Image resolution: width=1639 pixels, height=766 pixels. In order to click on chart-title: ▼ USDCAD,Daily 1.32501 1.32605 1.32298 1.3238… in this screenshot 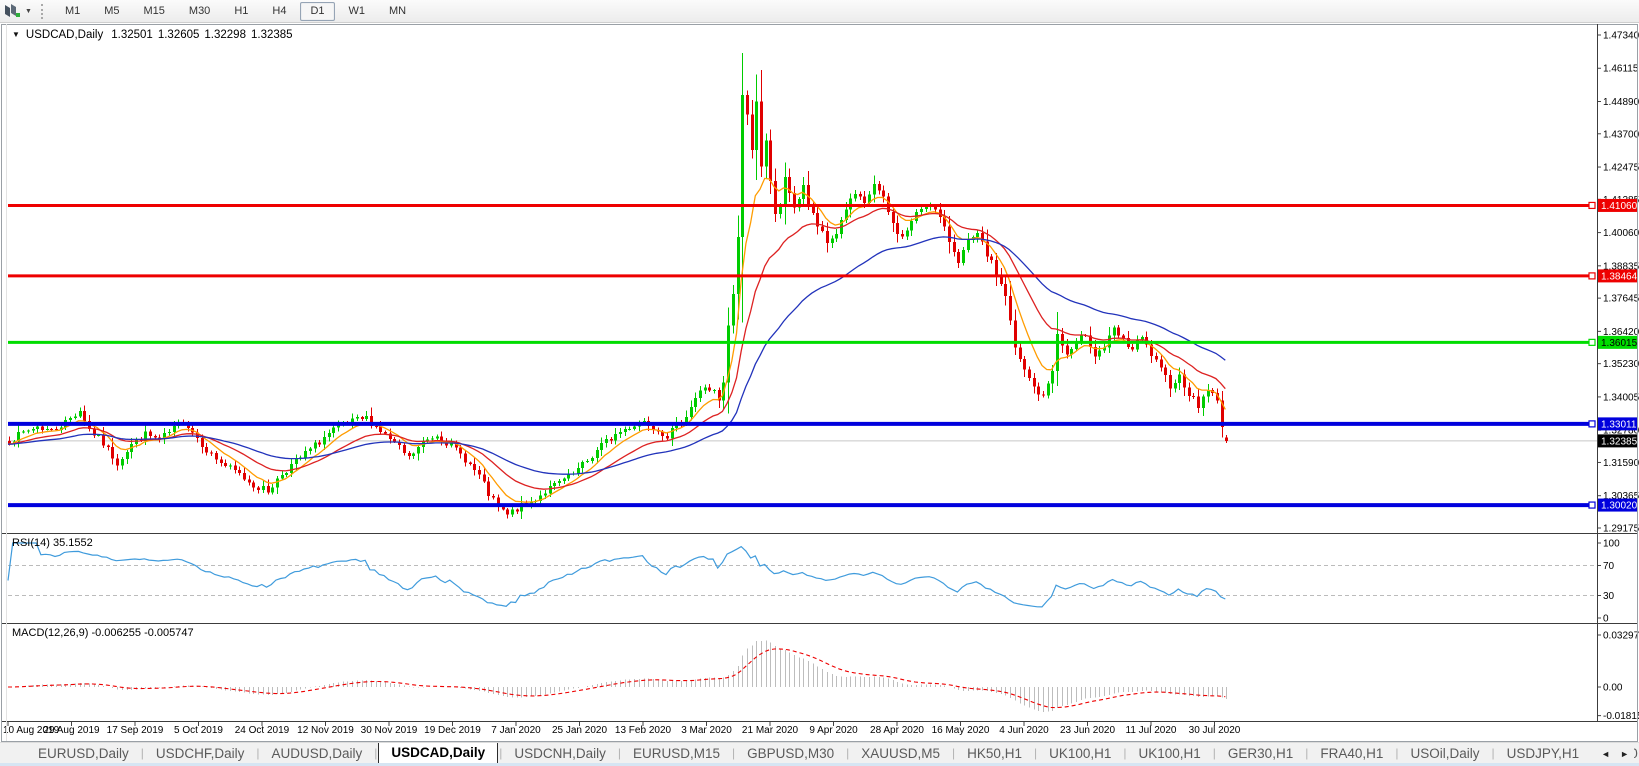, I will do `click(155, 35)`.